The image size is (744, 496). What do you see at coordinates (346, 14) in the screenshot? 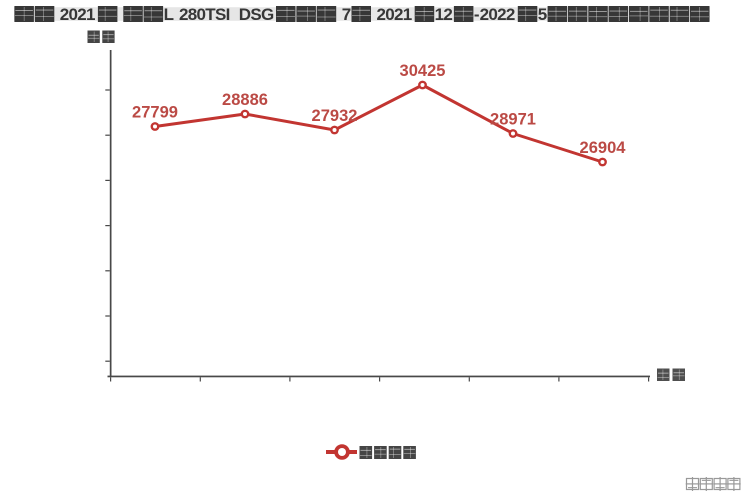
I see `svg-text: 7` at bounding box center [346, 14].